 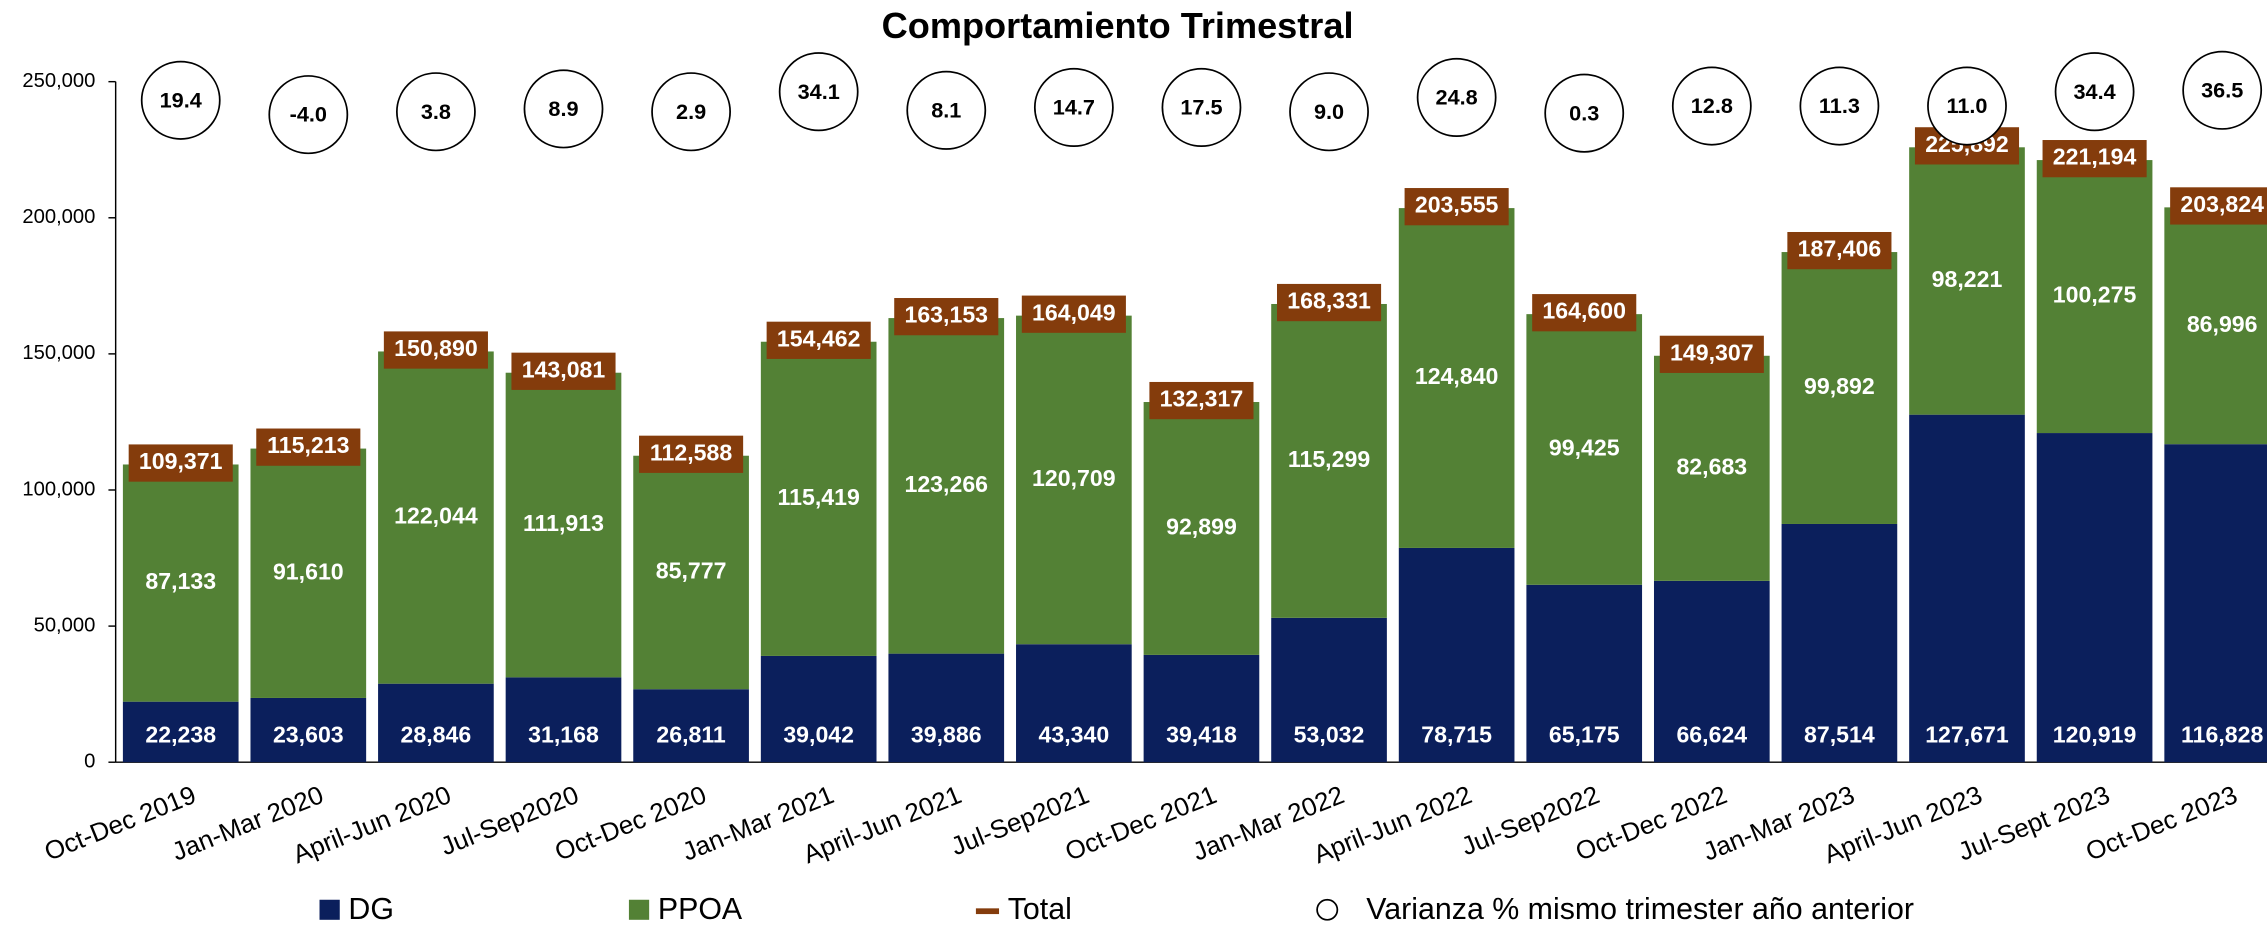 I want to click on chart-title: Comportamiento Trimestral, so click(x=1118, y=25).